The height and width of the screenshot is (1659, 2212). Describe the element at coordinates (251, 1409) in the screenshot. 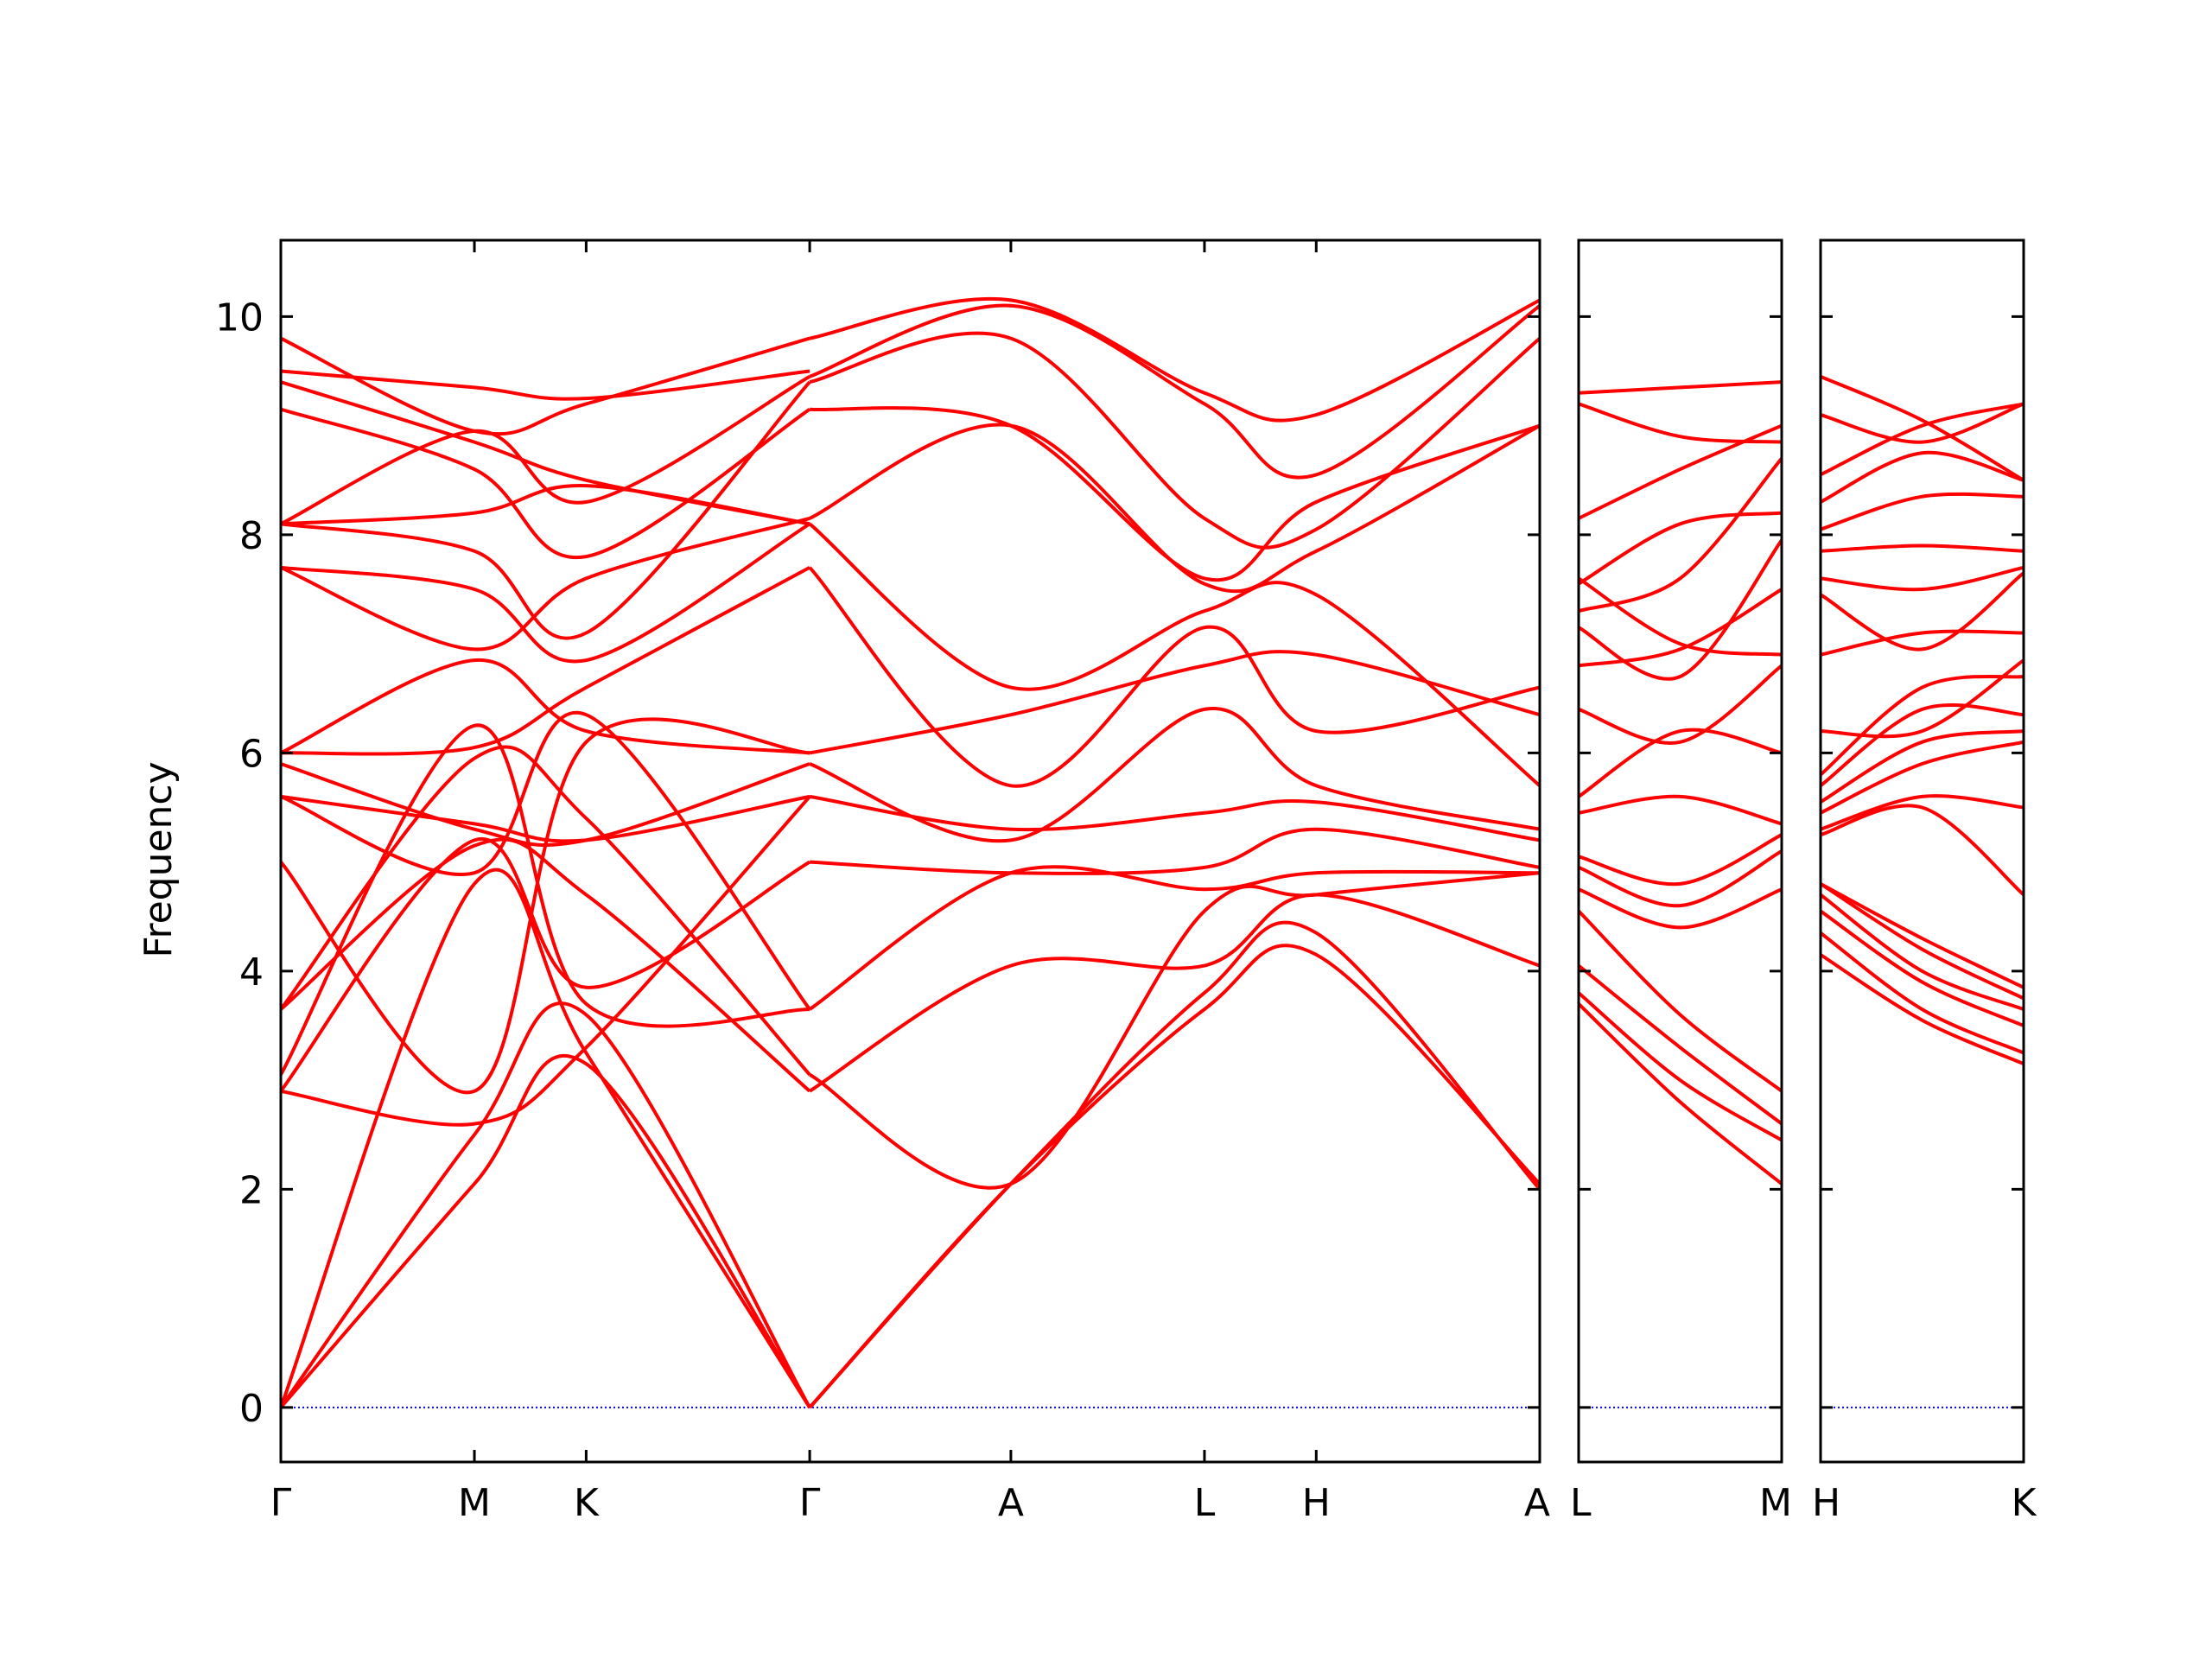

I see `y-tick-label: 0` at that location.